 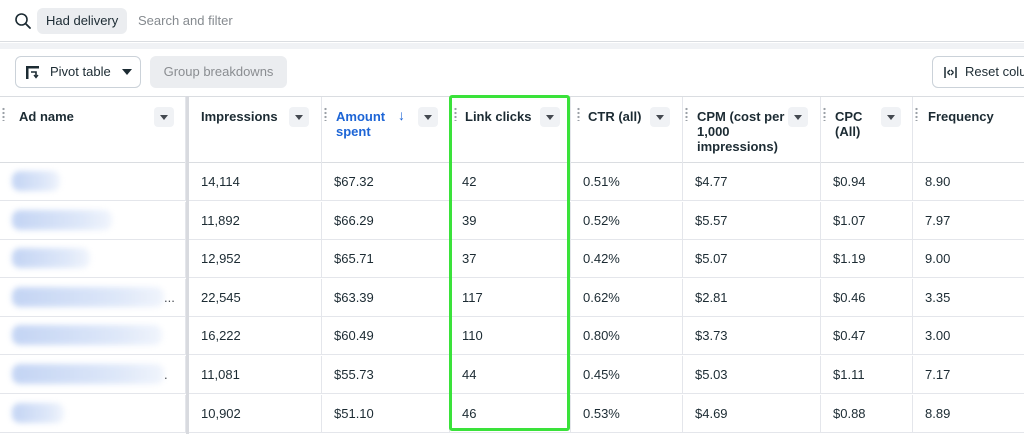 What do you see at coordinates (127, 72) in the screenshot?
I see `chevron-down-icon` at bounding box center [127, 72].